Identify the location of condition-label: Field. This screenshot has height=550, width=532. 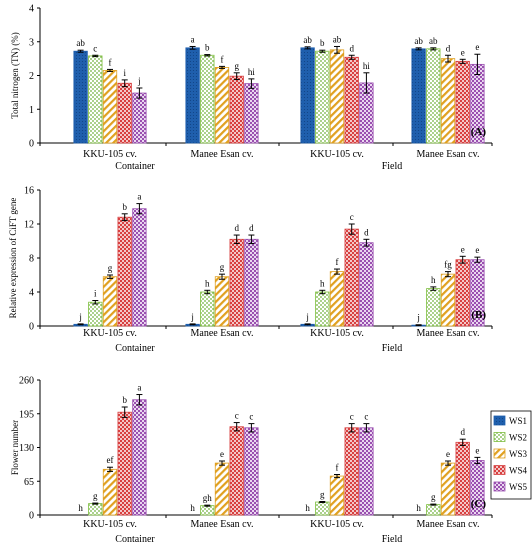
(392, 166).